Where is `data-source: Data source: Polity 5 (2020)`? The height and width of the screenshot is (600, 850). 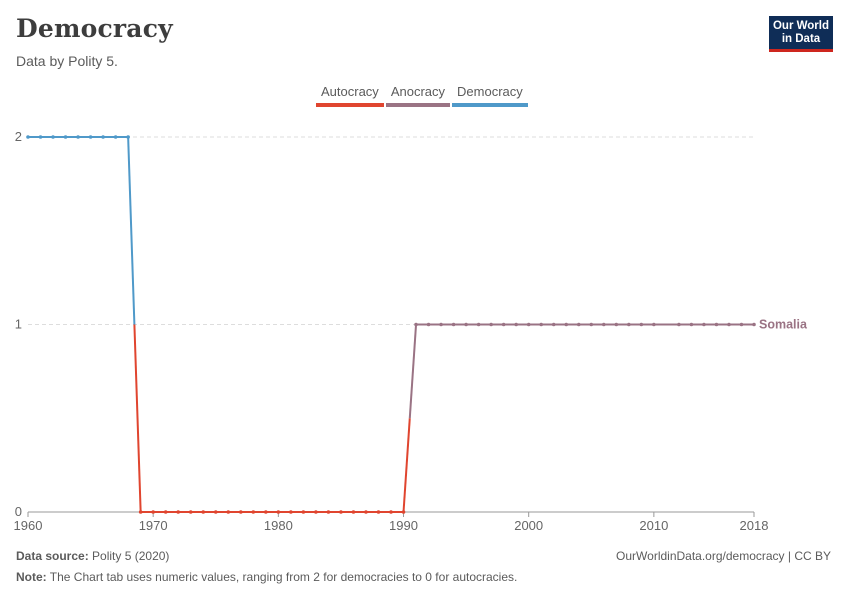 data-source: Data source: Polity 5 (2020) is located at coordinates (92, 556).